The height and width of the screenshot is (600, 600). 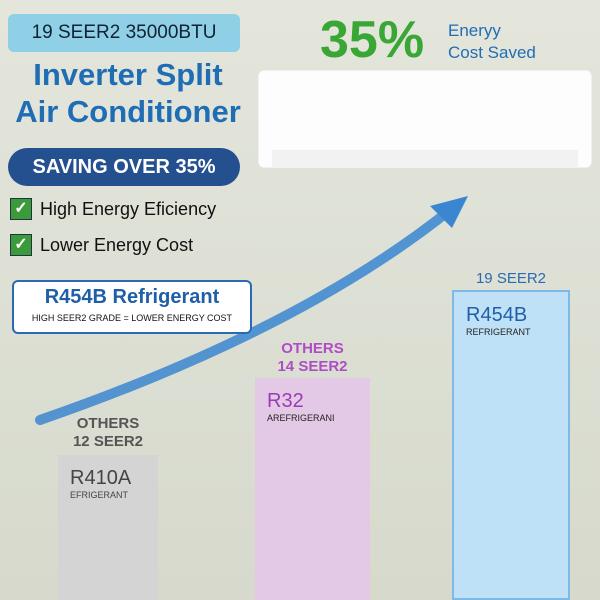 What do you see at coordinates (285, 401) in the screenshot?
I see `column-name: R32` at bounding box center [285, 401].